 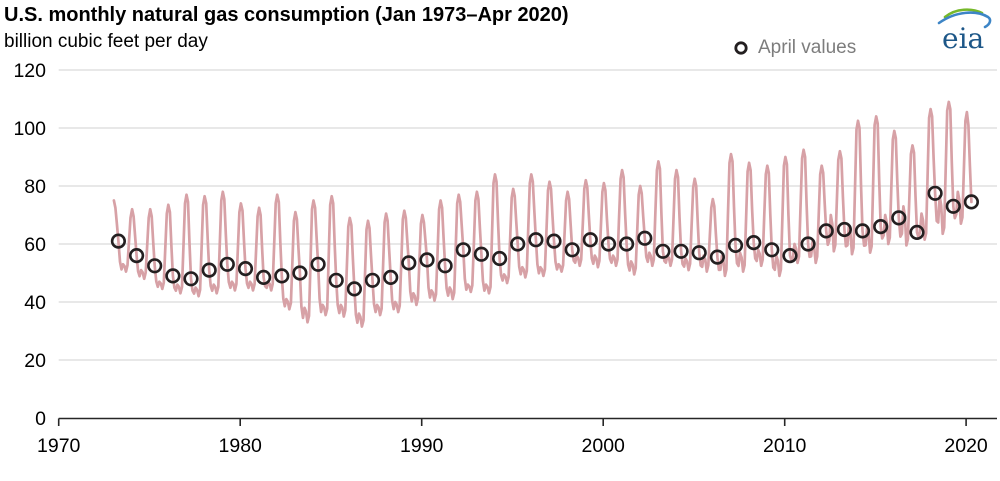 What do you see at coordinates (40, 419) in the screenshot?
I see `y-tick-label: 0` at bounding box center [40, 419].